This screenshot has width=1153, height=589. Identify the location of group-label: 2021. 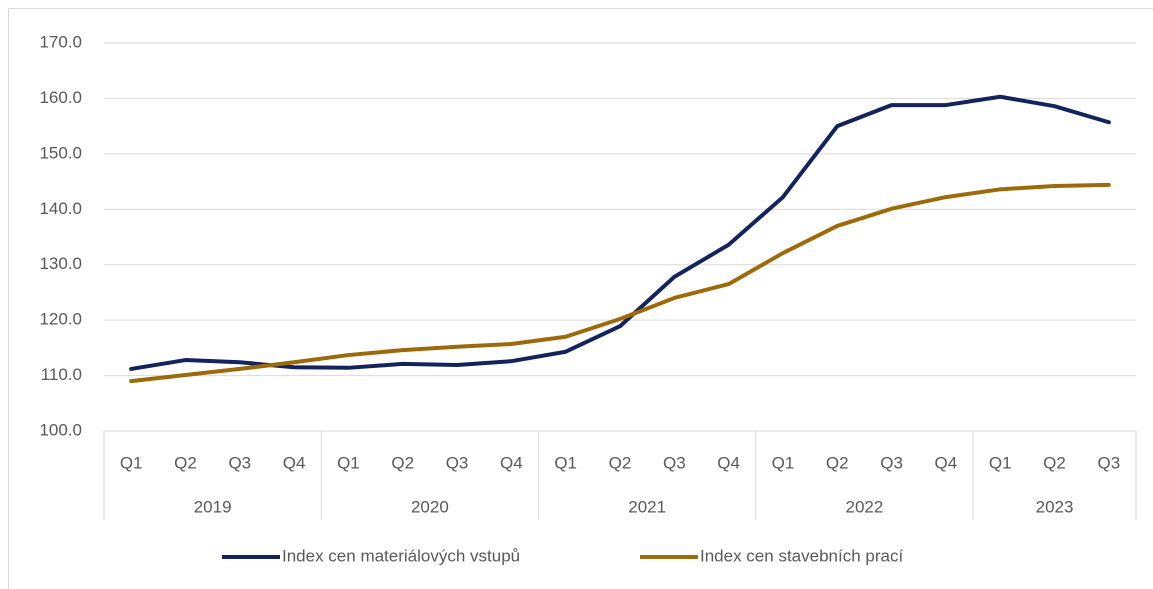
(647, 506).